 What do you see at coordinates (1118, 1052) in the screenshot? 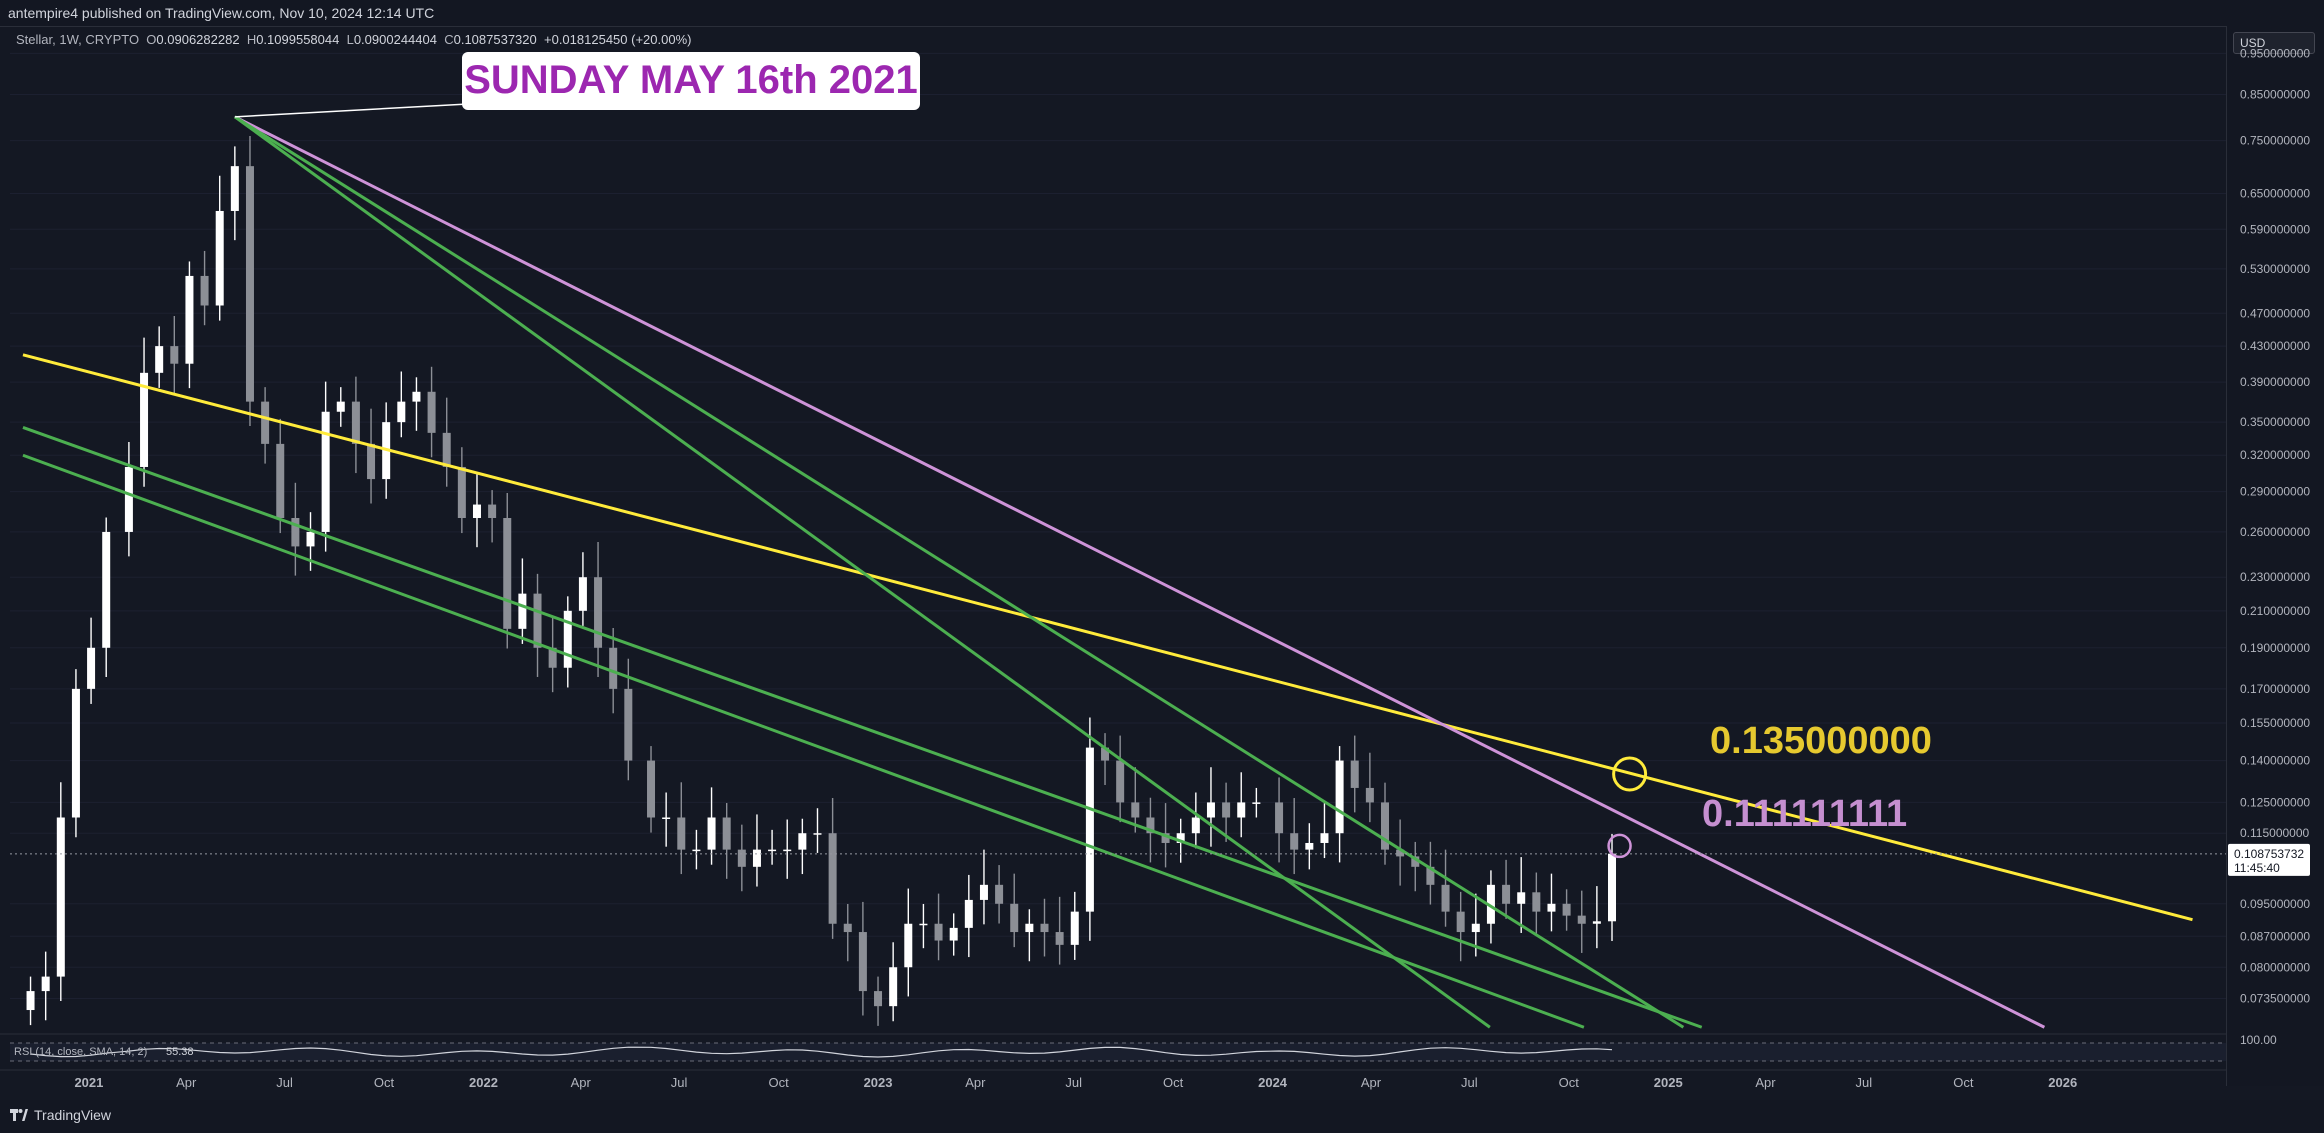
I see `rsi-band` at bounding box center [1118, 1052].